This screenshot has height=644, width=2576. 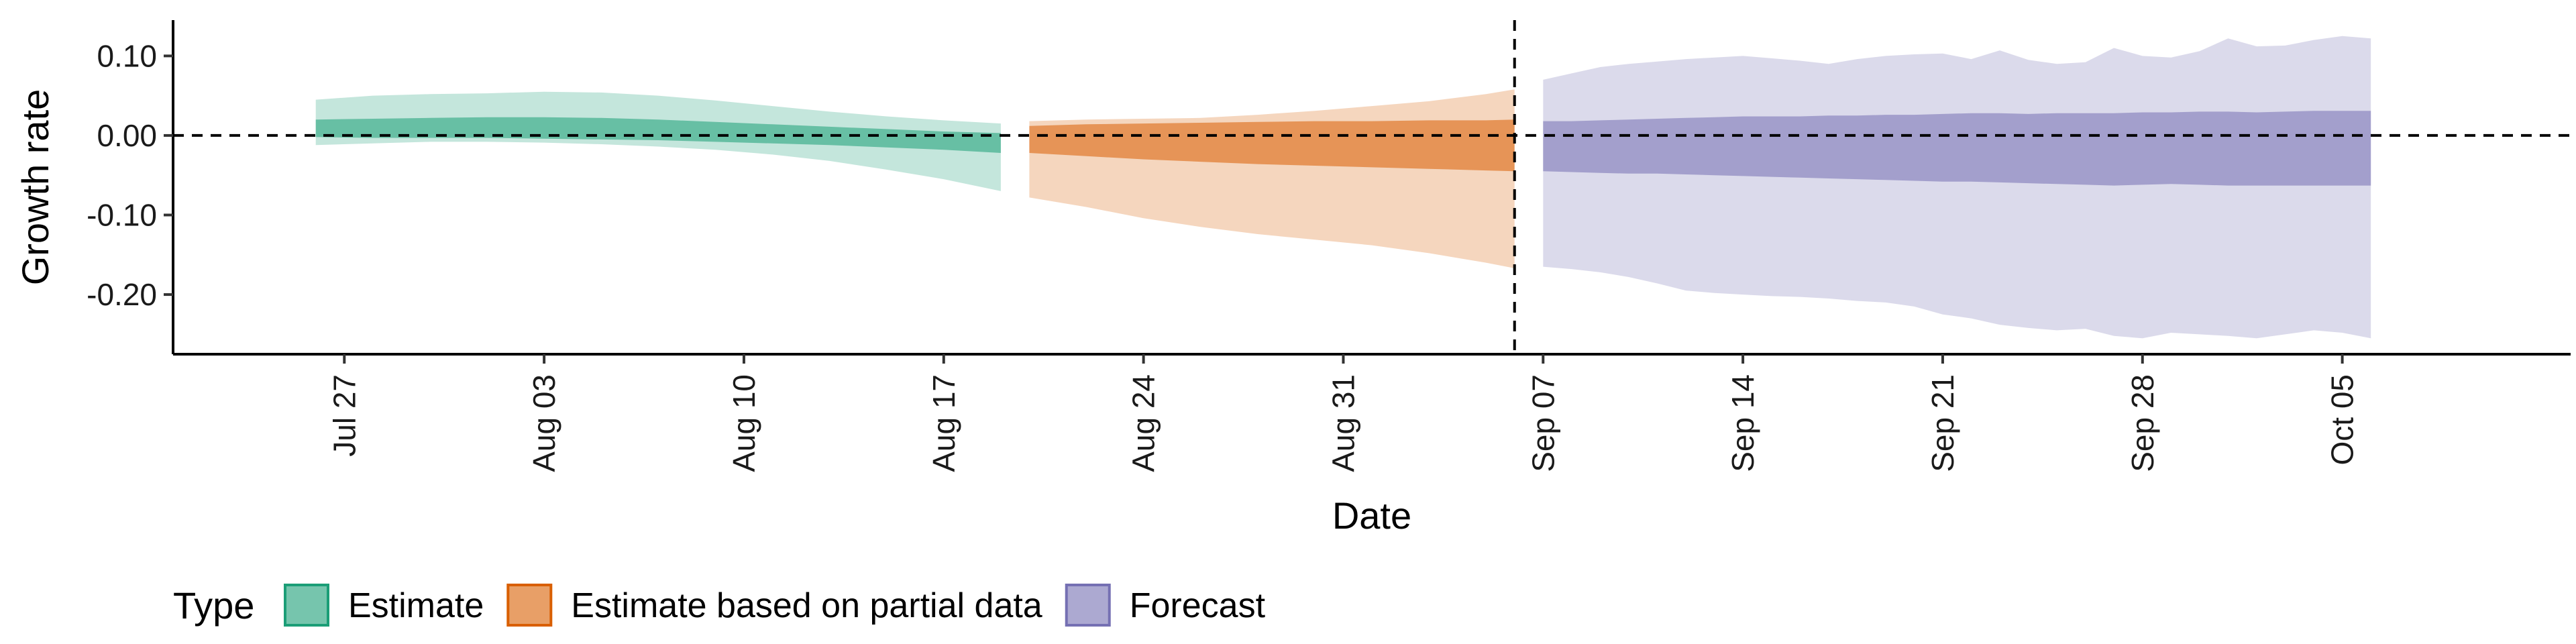 I want to click on x-tick-label: Aug 31, so click(x=1343, y=423).